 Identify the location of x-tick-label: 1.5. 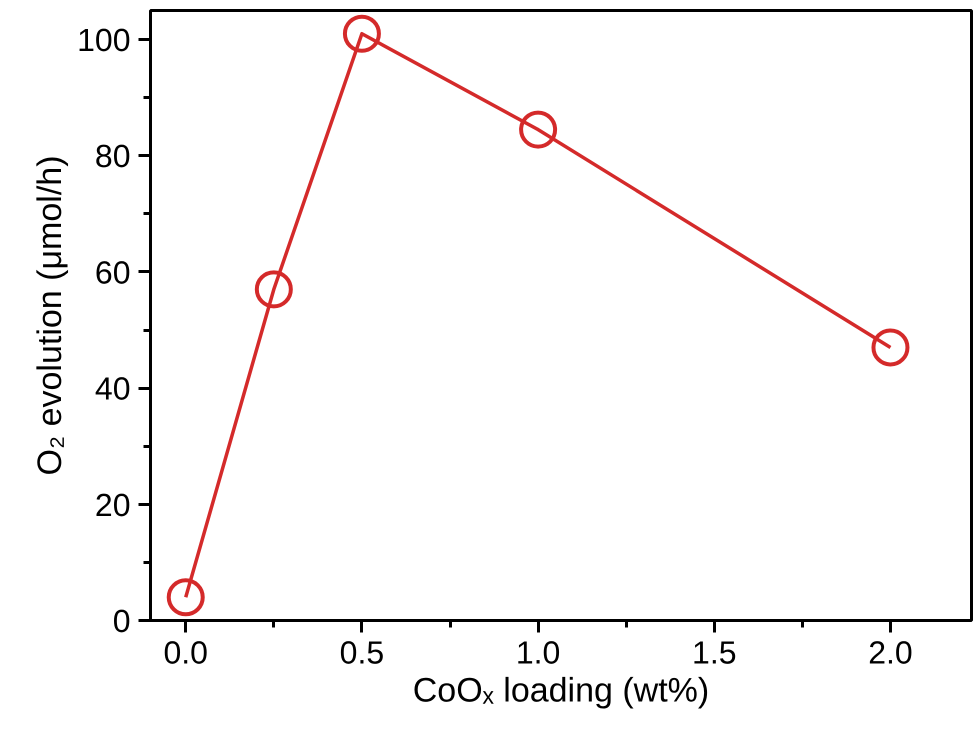
(714, 652).